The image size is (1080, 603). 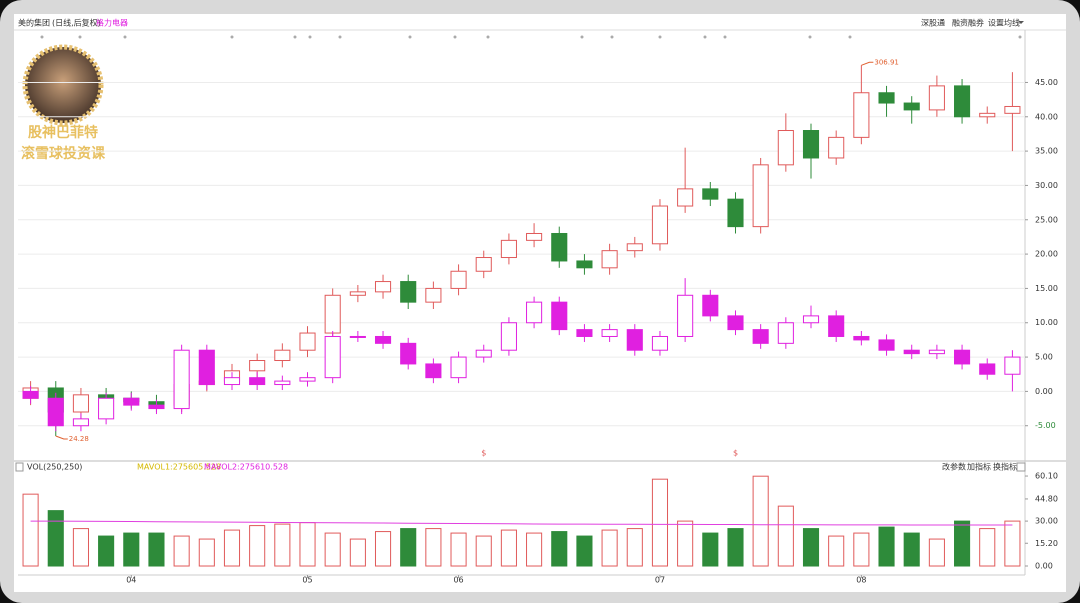 What do you see at coordinates (1046, 82) in the screenshot?
I see `y-tick-label: 45.00` at bounding box center [1046, 82].